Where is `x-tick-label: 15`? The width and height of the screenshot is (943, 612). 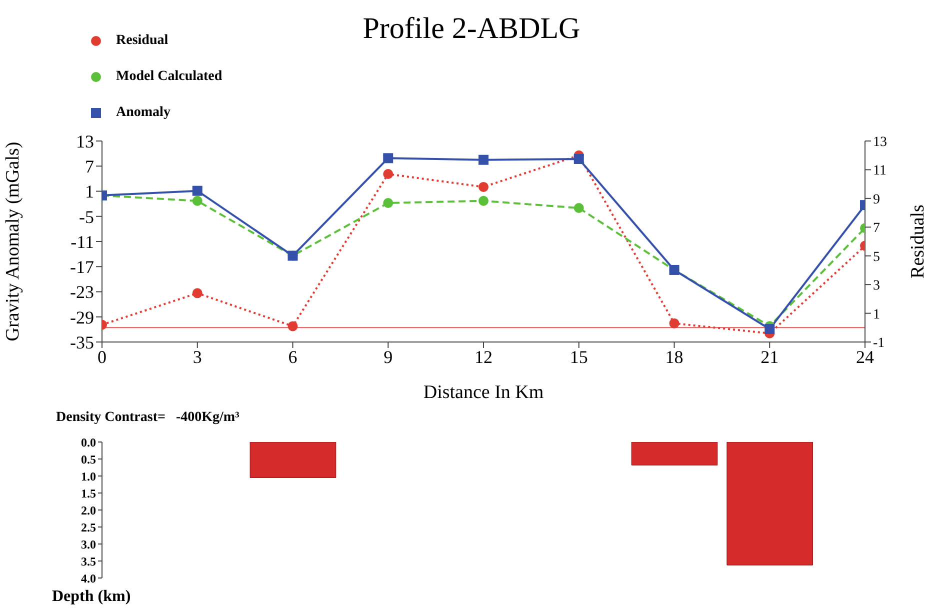
x-tick-label: 15 is located at coordinates (579, 356).